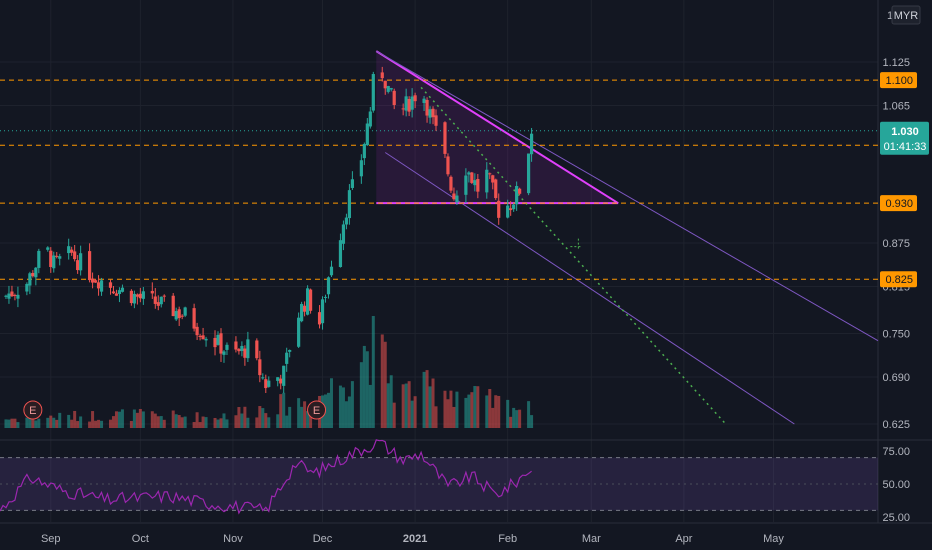  Describe the element at coordinates (896, 63) in the screenshot. I see `price-axis-tick-label: 1.125` at that location.